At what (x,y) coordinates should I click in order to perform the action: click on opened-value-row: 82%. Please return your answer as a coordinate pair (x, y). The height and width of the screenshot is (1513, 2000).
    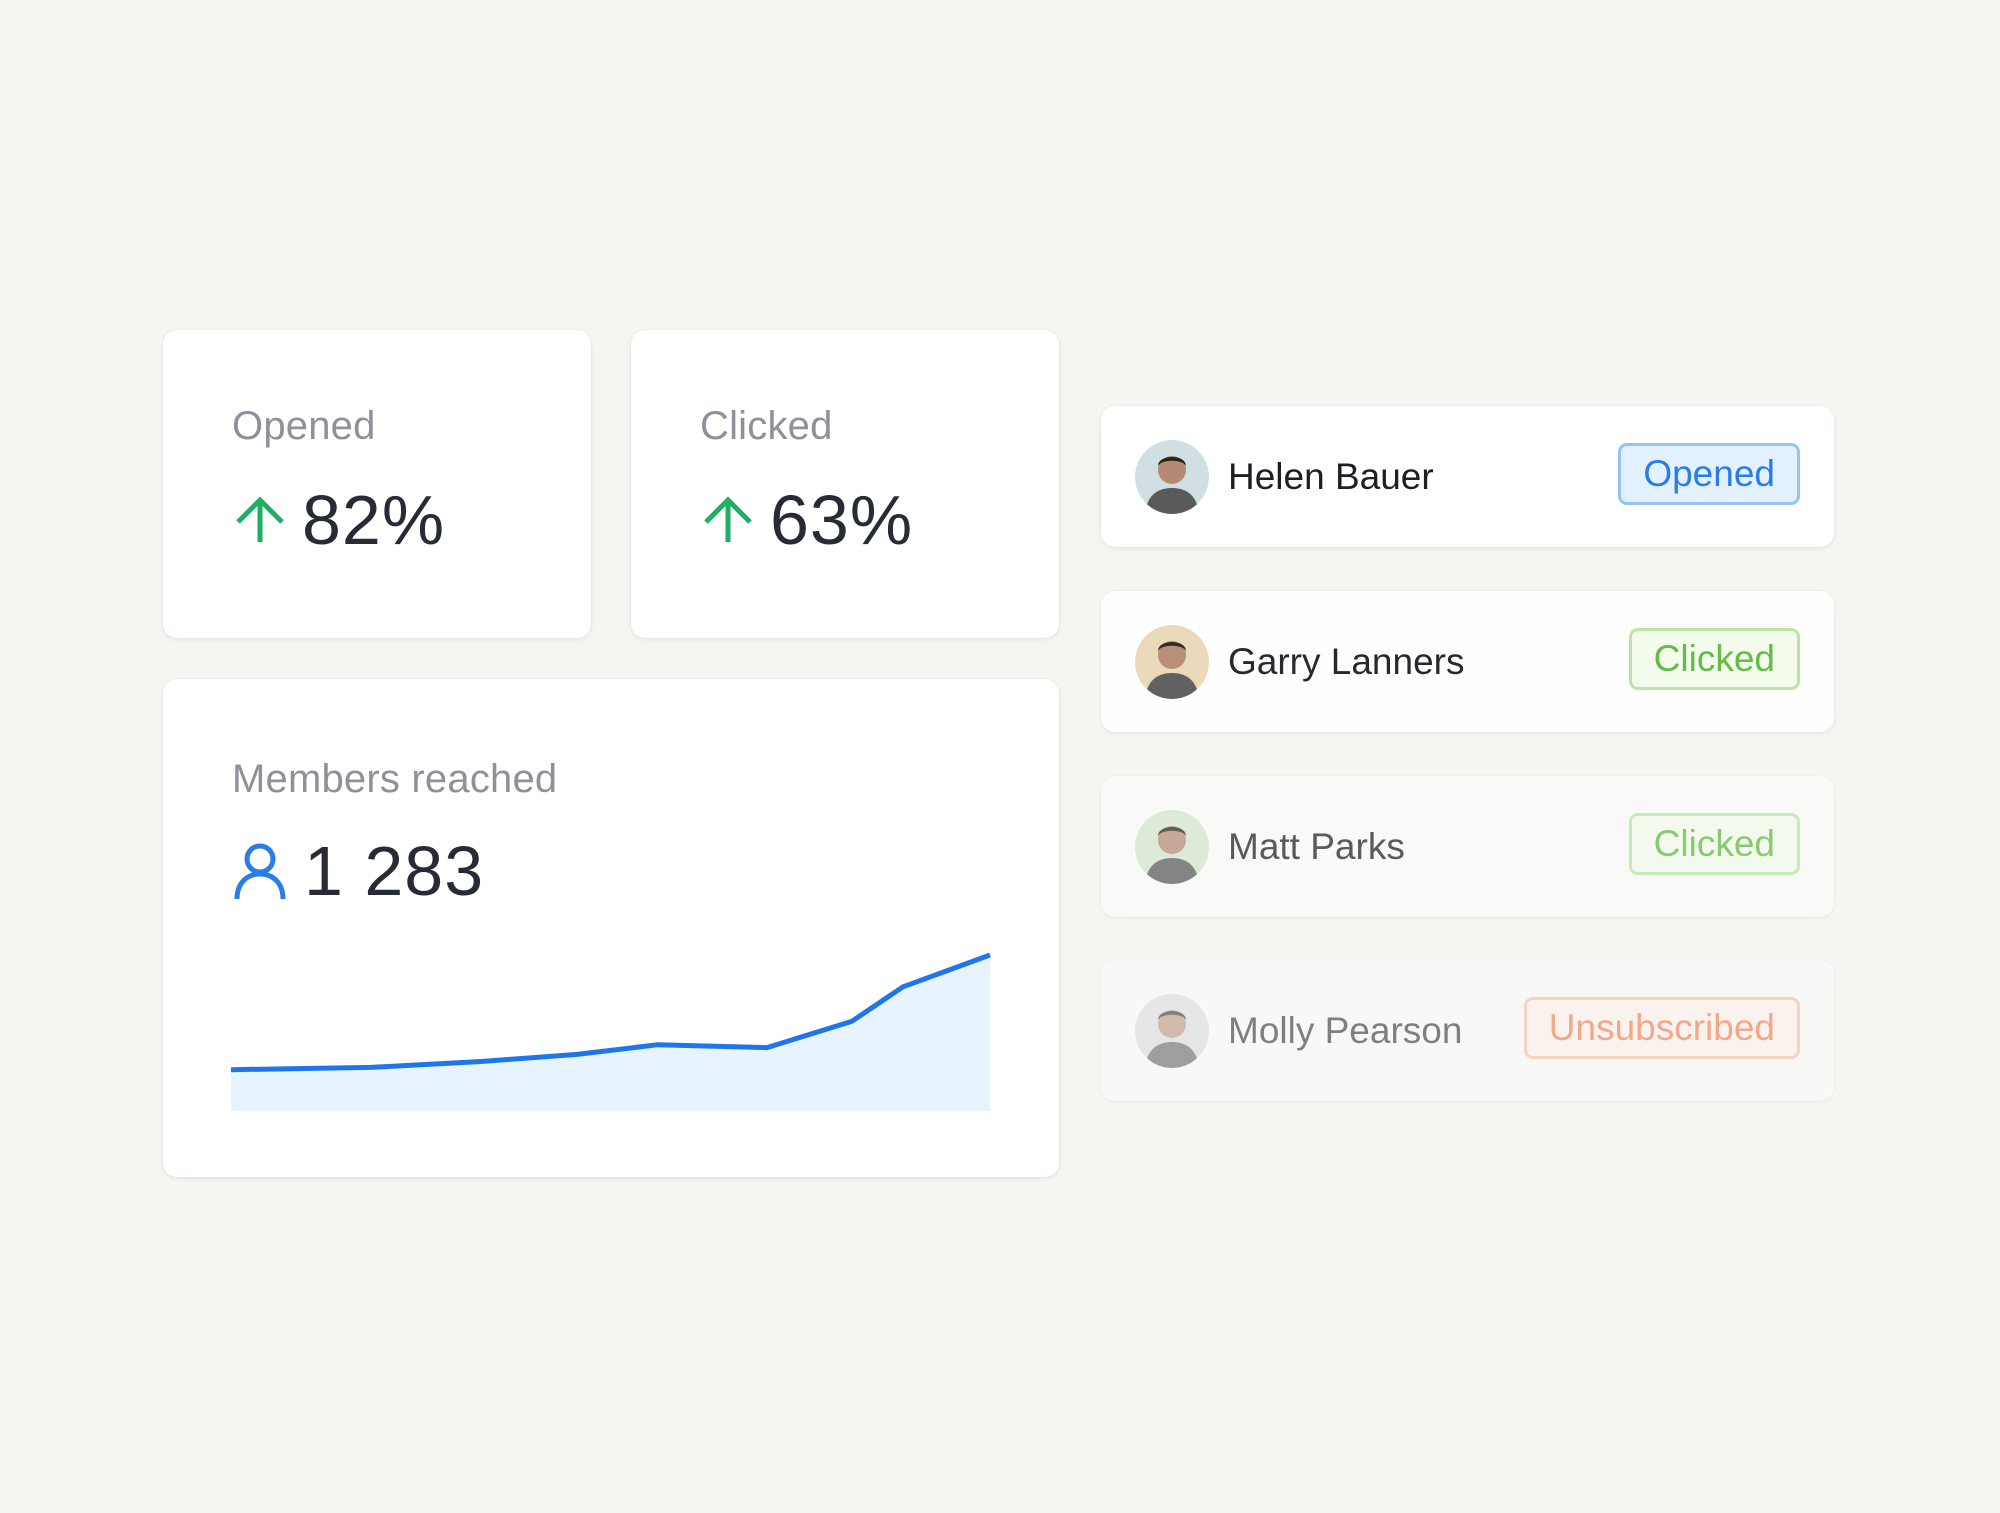
    Looking at the image, I should click on (338, 520).